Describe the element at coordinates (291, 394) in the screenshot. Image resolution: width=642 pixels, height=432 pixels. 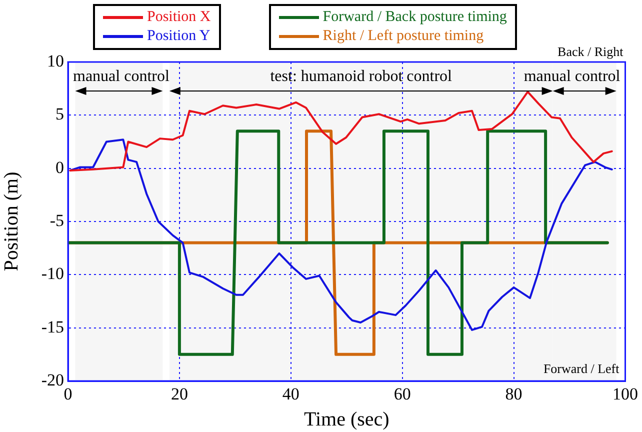
I see `x-tick-label: 40` at that location.